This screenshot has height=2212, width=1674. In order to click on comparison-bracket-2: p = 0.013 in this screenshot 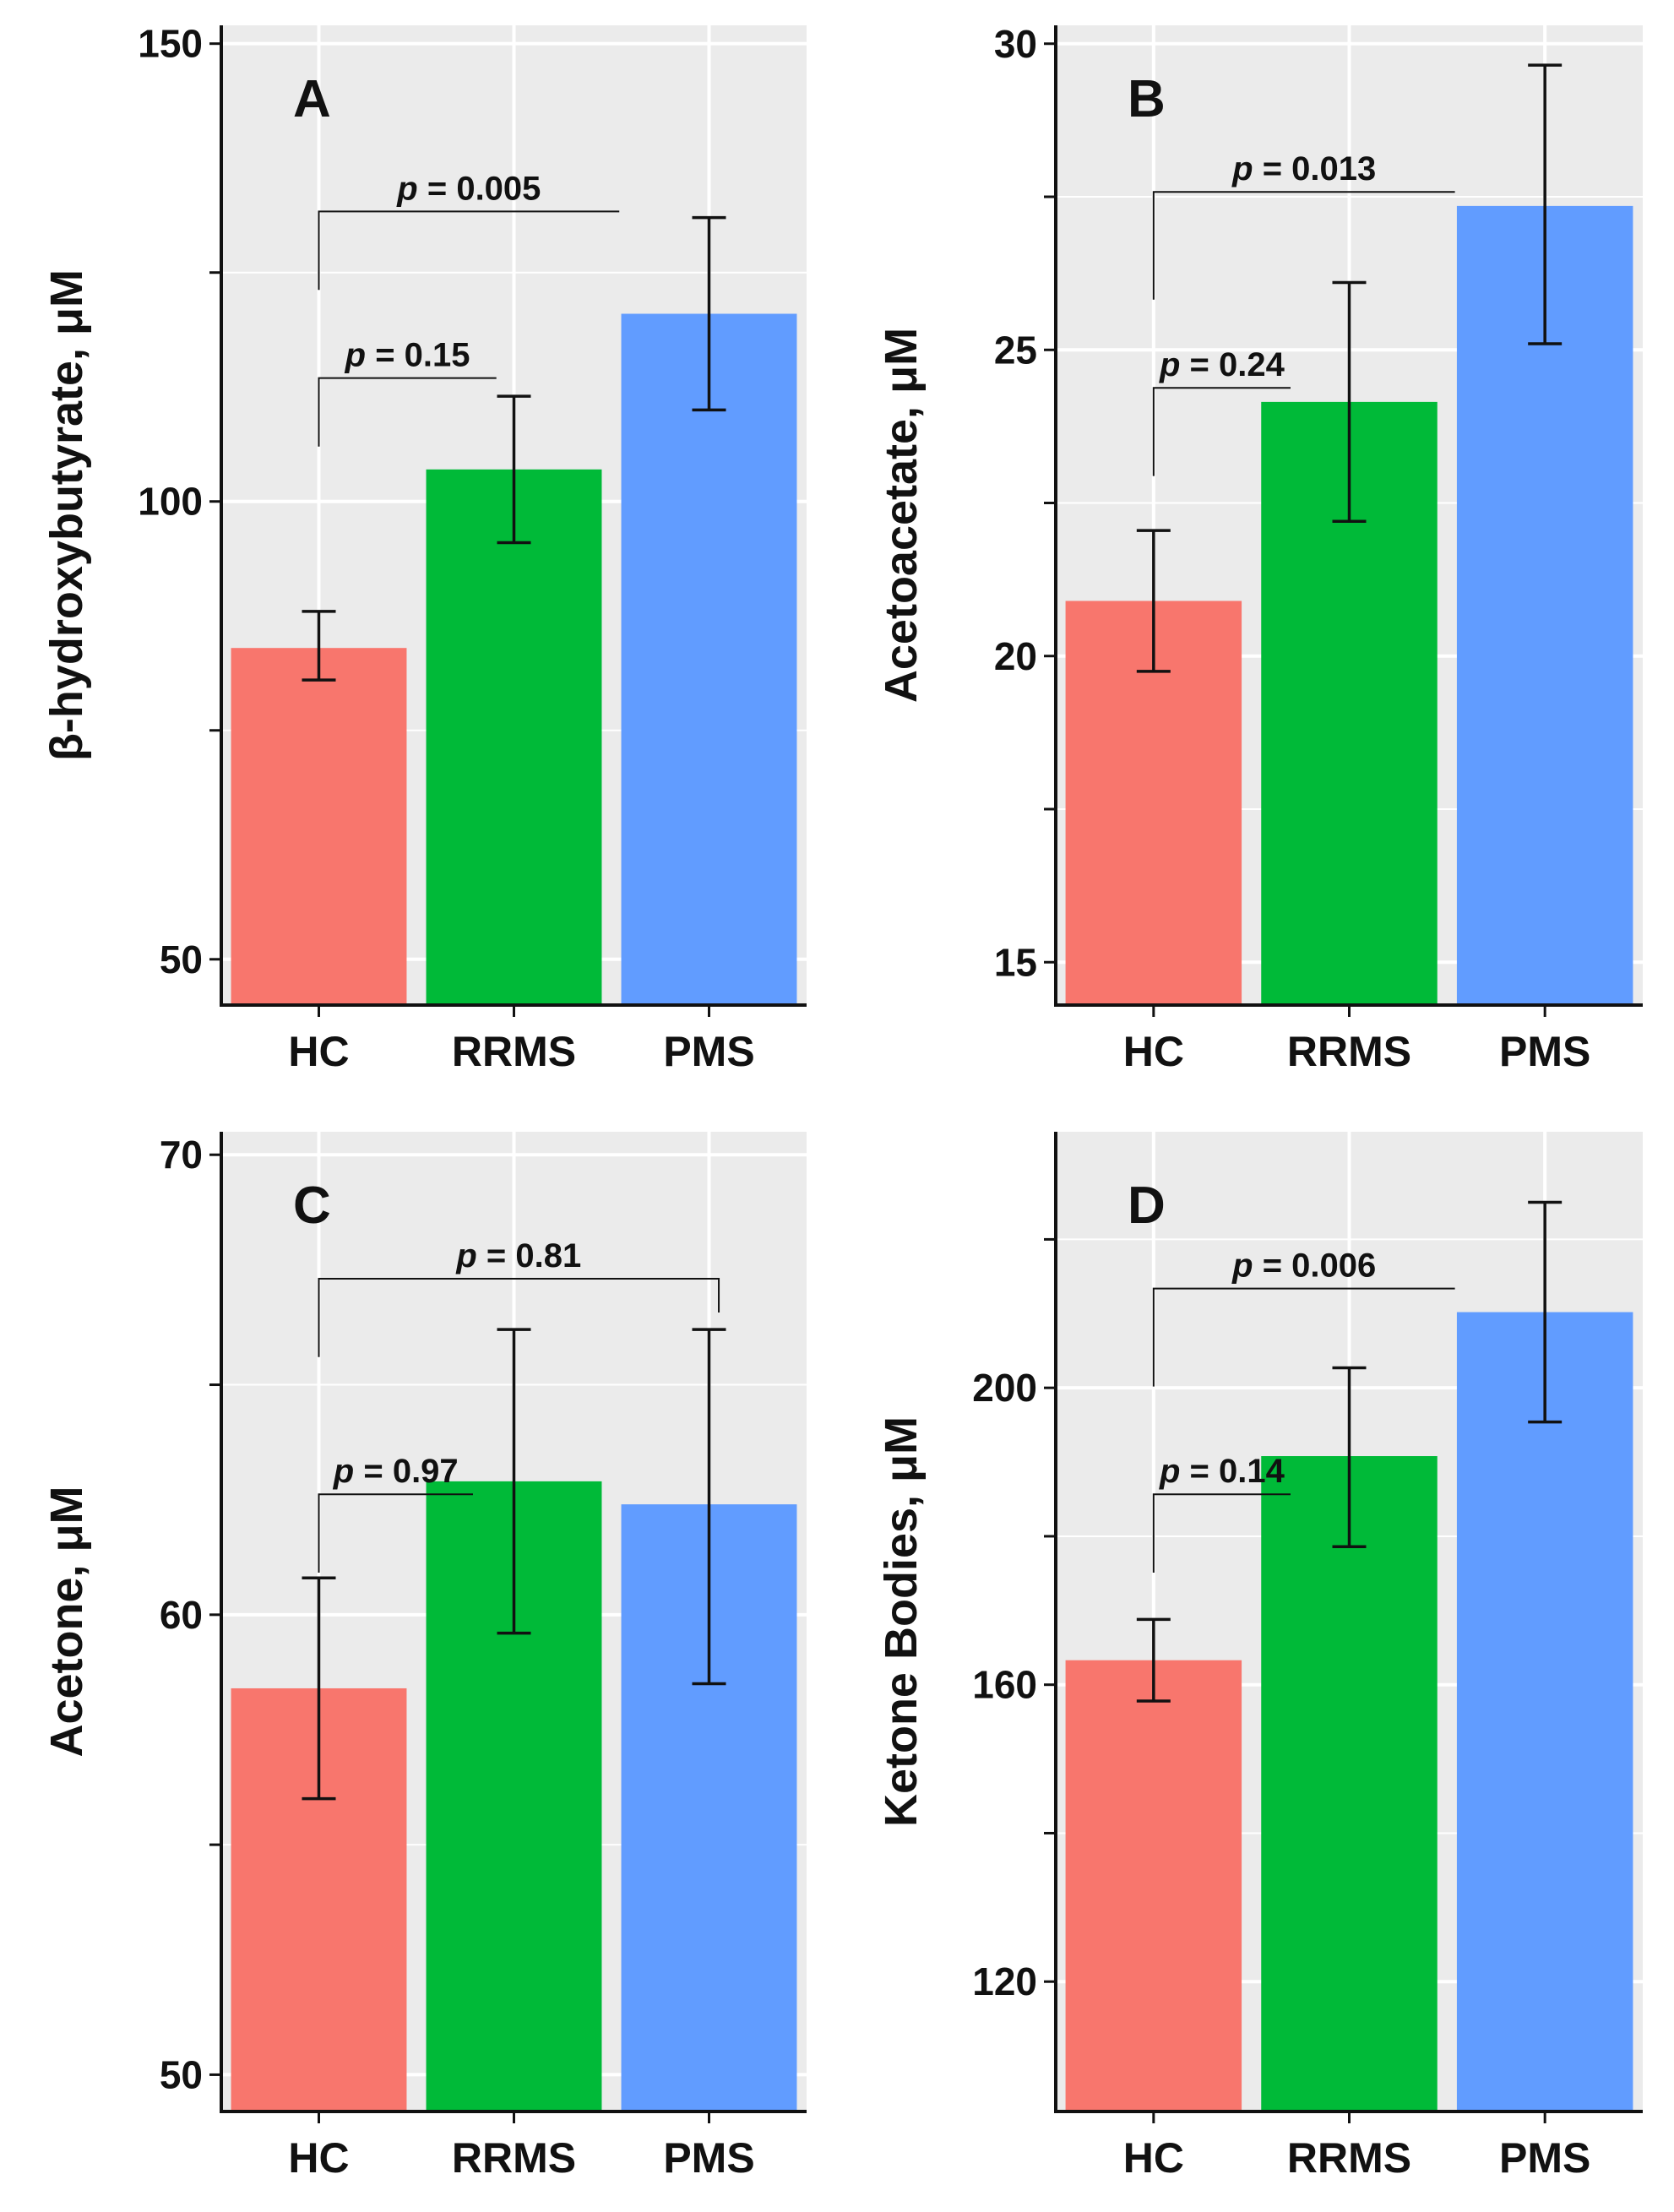, I will do `click(1304, 225)`.